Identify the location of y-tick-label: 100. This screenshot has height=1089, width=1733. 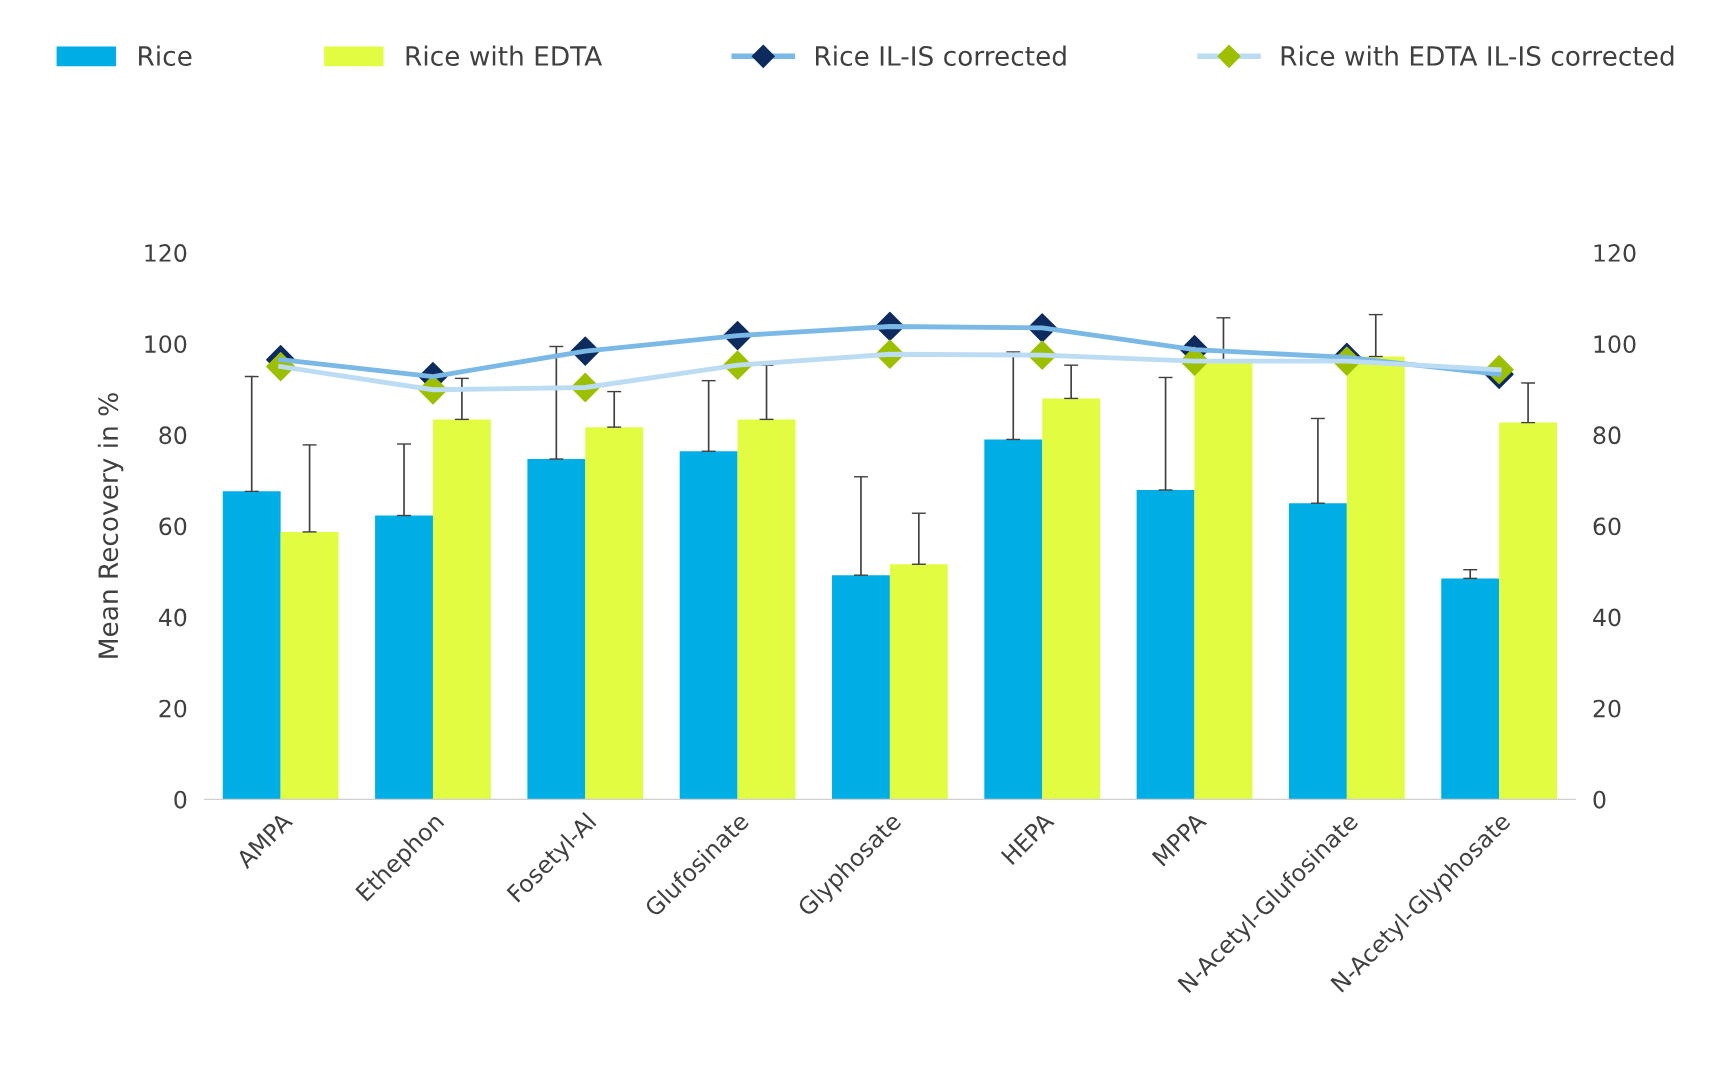
(166, 344).